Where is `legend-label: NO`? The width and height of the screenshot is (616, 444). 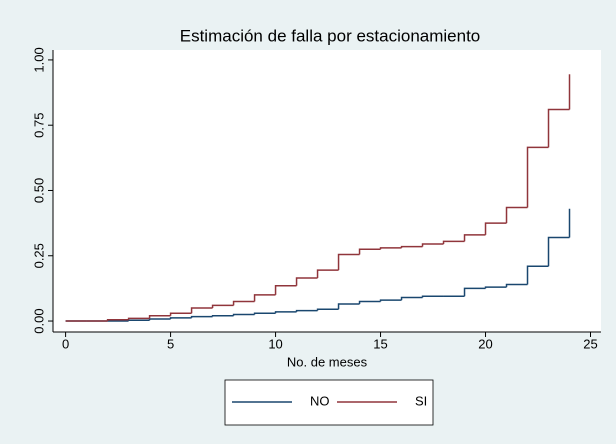 legend-label: NO is located at coordinates (320, 400).